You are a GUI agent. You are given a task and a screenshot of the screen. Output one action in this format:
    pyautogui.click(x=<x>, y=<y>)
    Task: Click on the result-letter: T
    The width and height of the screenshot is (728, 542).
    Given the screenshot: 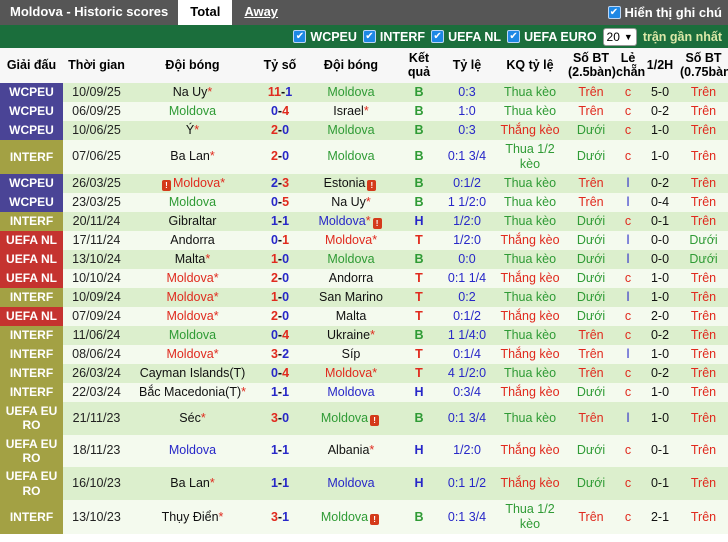 What is the action you would take?
    pyautogui.click(x=419, y=278)
    